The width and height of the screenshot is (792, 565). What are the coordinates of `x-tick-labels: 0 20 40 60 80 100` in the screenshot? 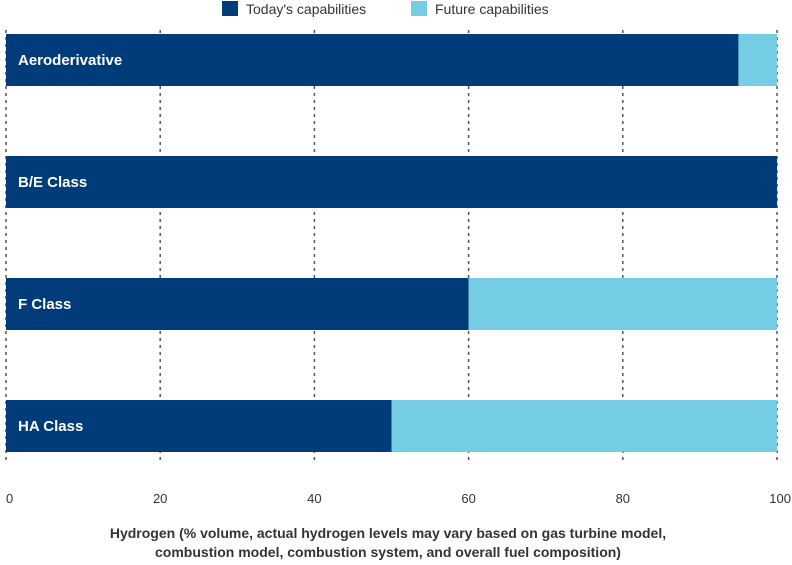 It's located at (398, 498).